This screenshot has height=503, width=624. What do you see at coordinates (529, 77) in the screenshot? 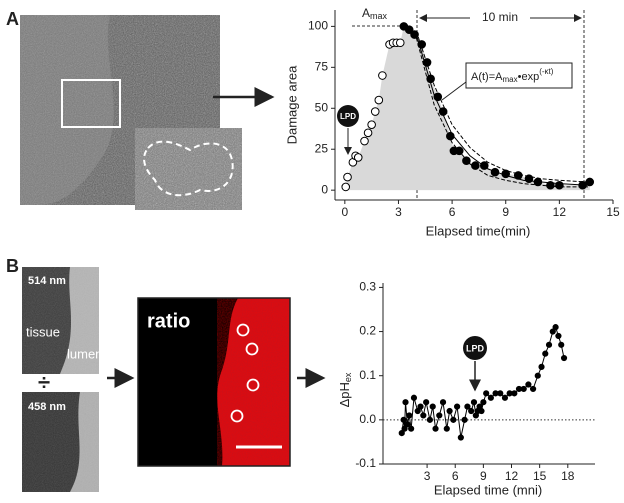
I see `eq-part: •exp` at bounding box center [529, 77].